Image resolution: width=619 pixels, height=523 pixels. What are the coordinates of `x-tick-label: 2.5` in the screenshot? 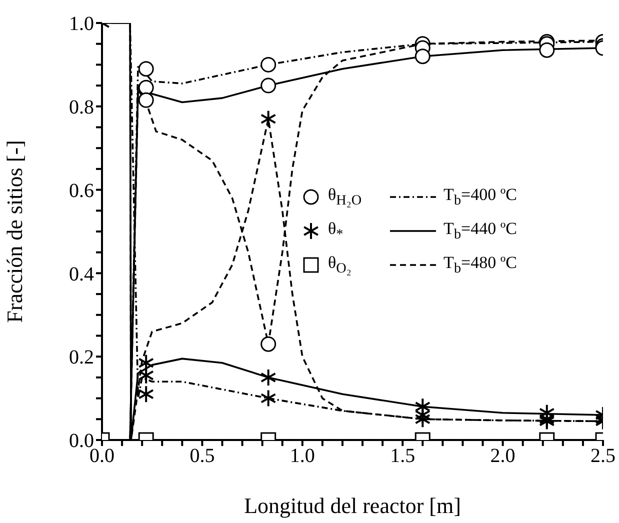 It's located at (603, 456).